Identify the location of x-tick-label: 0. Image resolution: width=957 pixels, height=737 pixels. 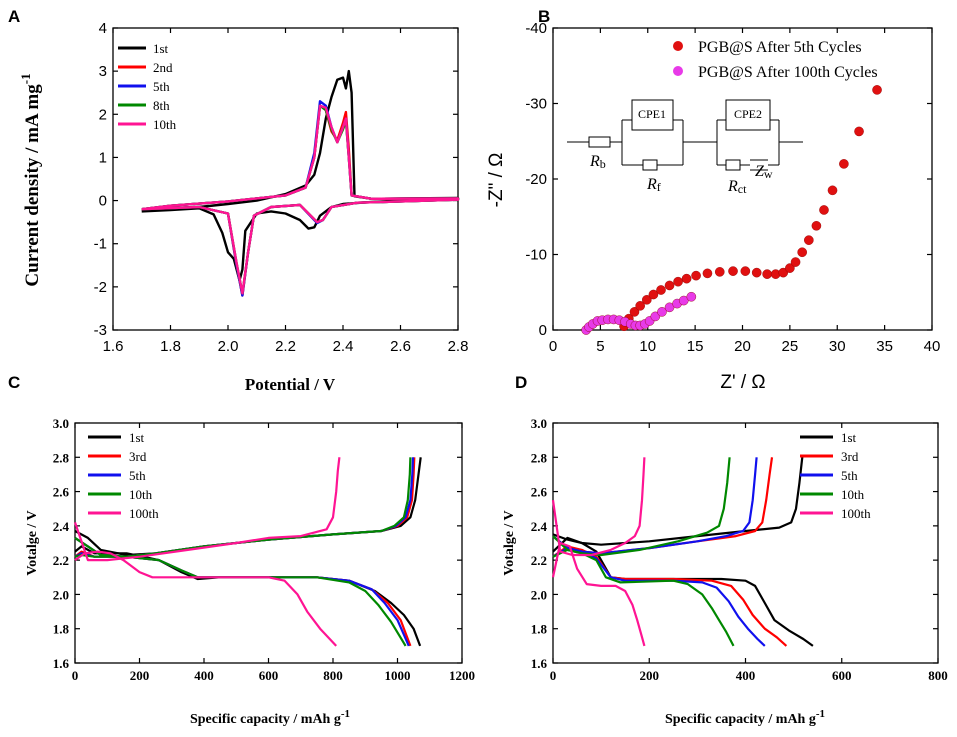
(553, 675).